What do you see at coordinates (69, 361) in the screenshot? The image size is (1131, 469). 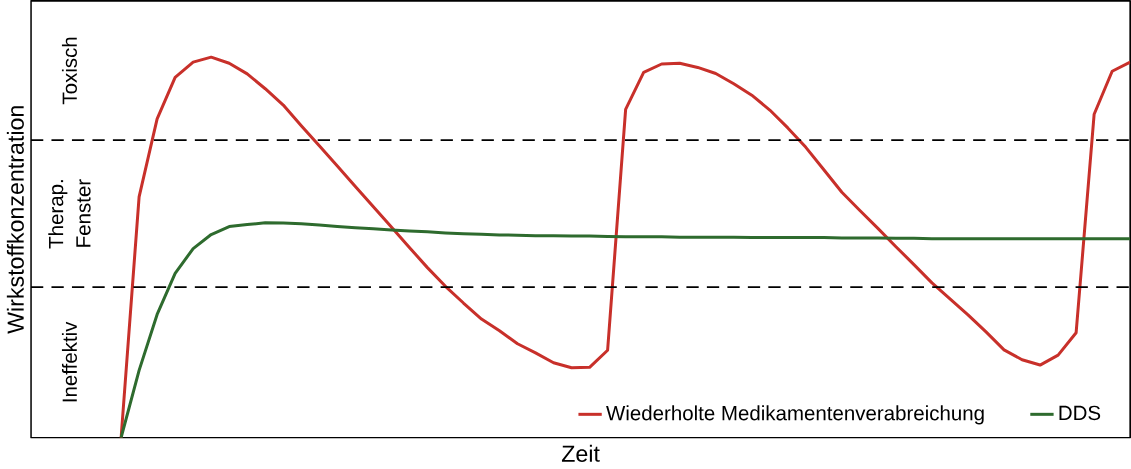 I see `annotation: Ineffektiv` at bounding box center [69, 361].